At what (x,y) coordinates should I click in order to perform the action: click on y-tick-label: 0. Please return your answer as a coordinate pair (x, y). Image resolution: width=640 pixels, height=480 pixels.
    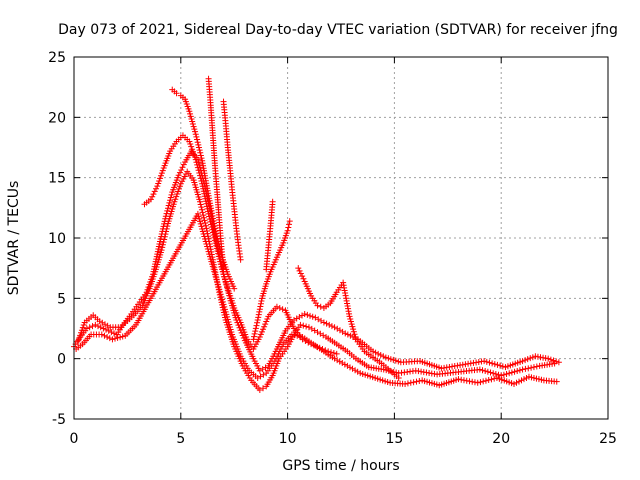
    Looking at the image, I should click on (61, 360).